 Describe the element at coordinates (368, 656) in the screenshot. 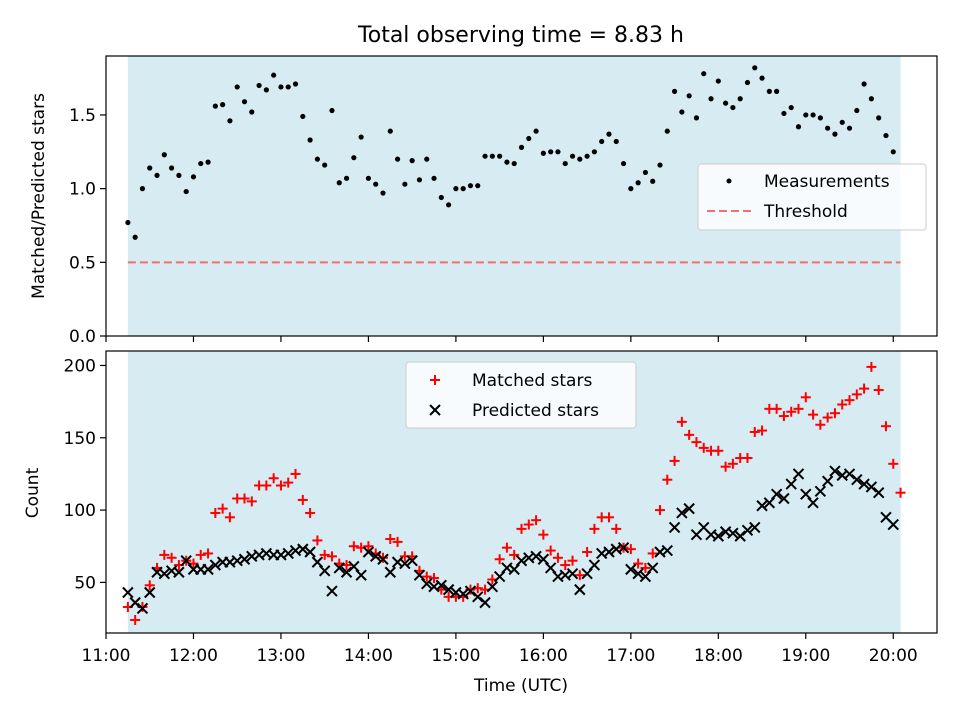

I see `bottom-xtick-label: 14:00` at that location.